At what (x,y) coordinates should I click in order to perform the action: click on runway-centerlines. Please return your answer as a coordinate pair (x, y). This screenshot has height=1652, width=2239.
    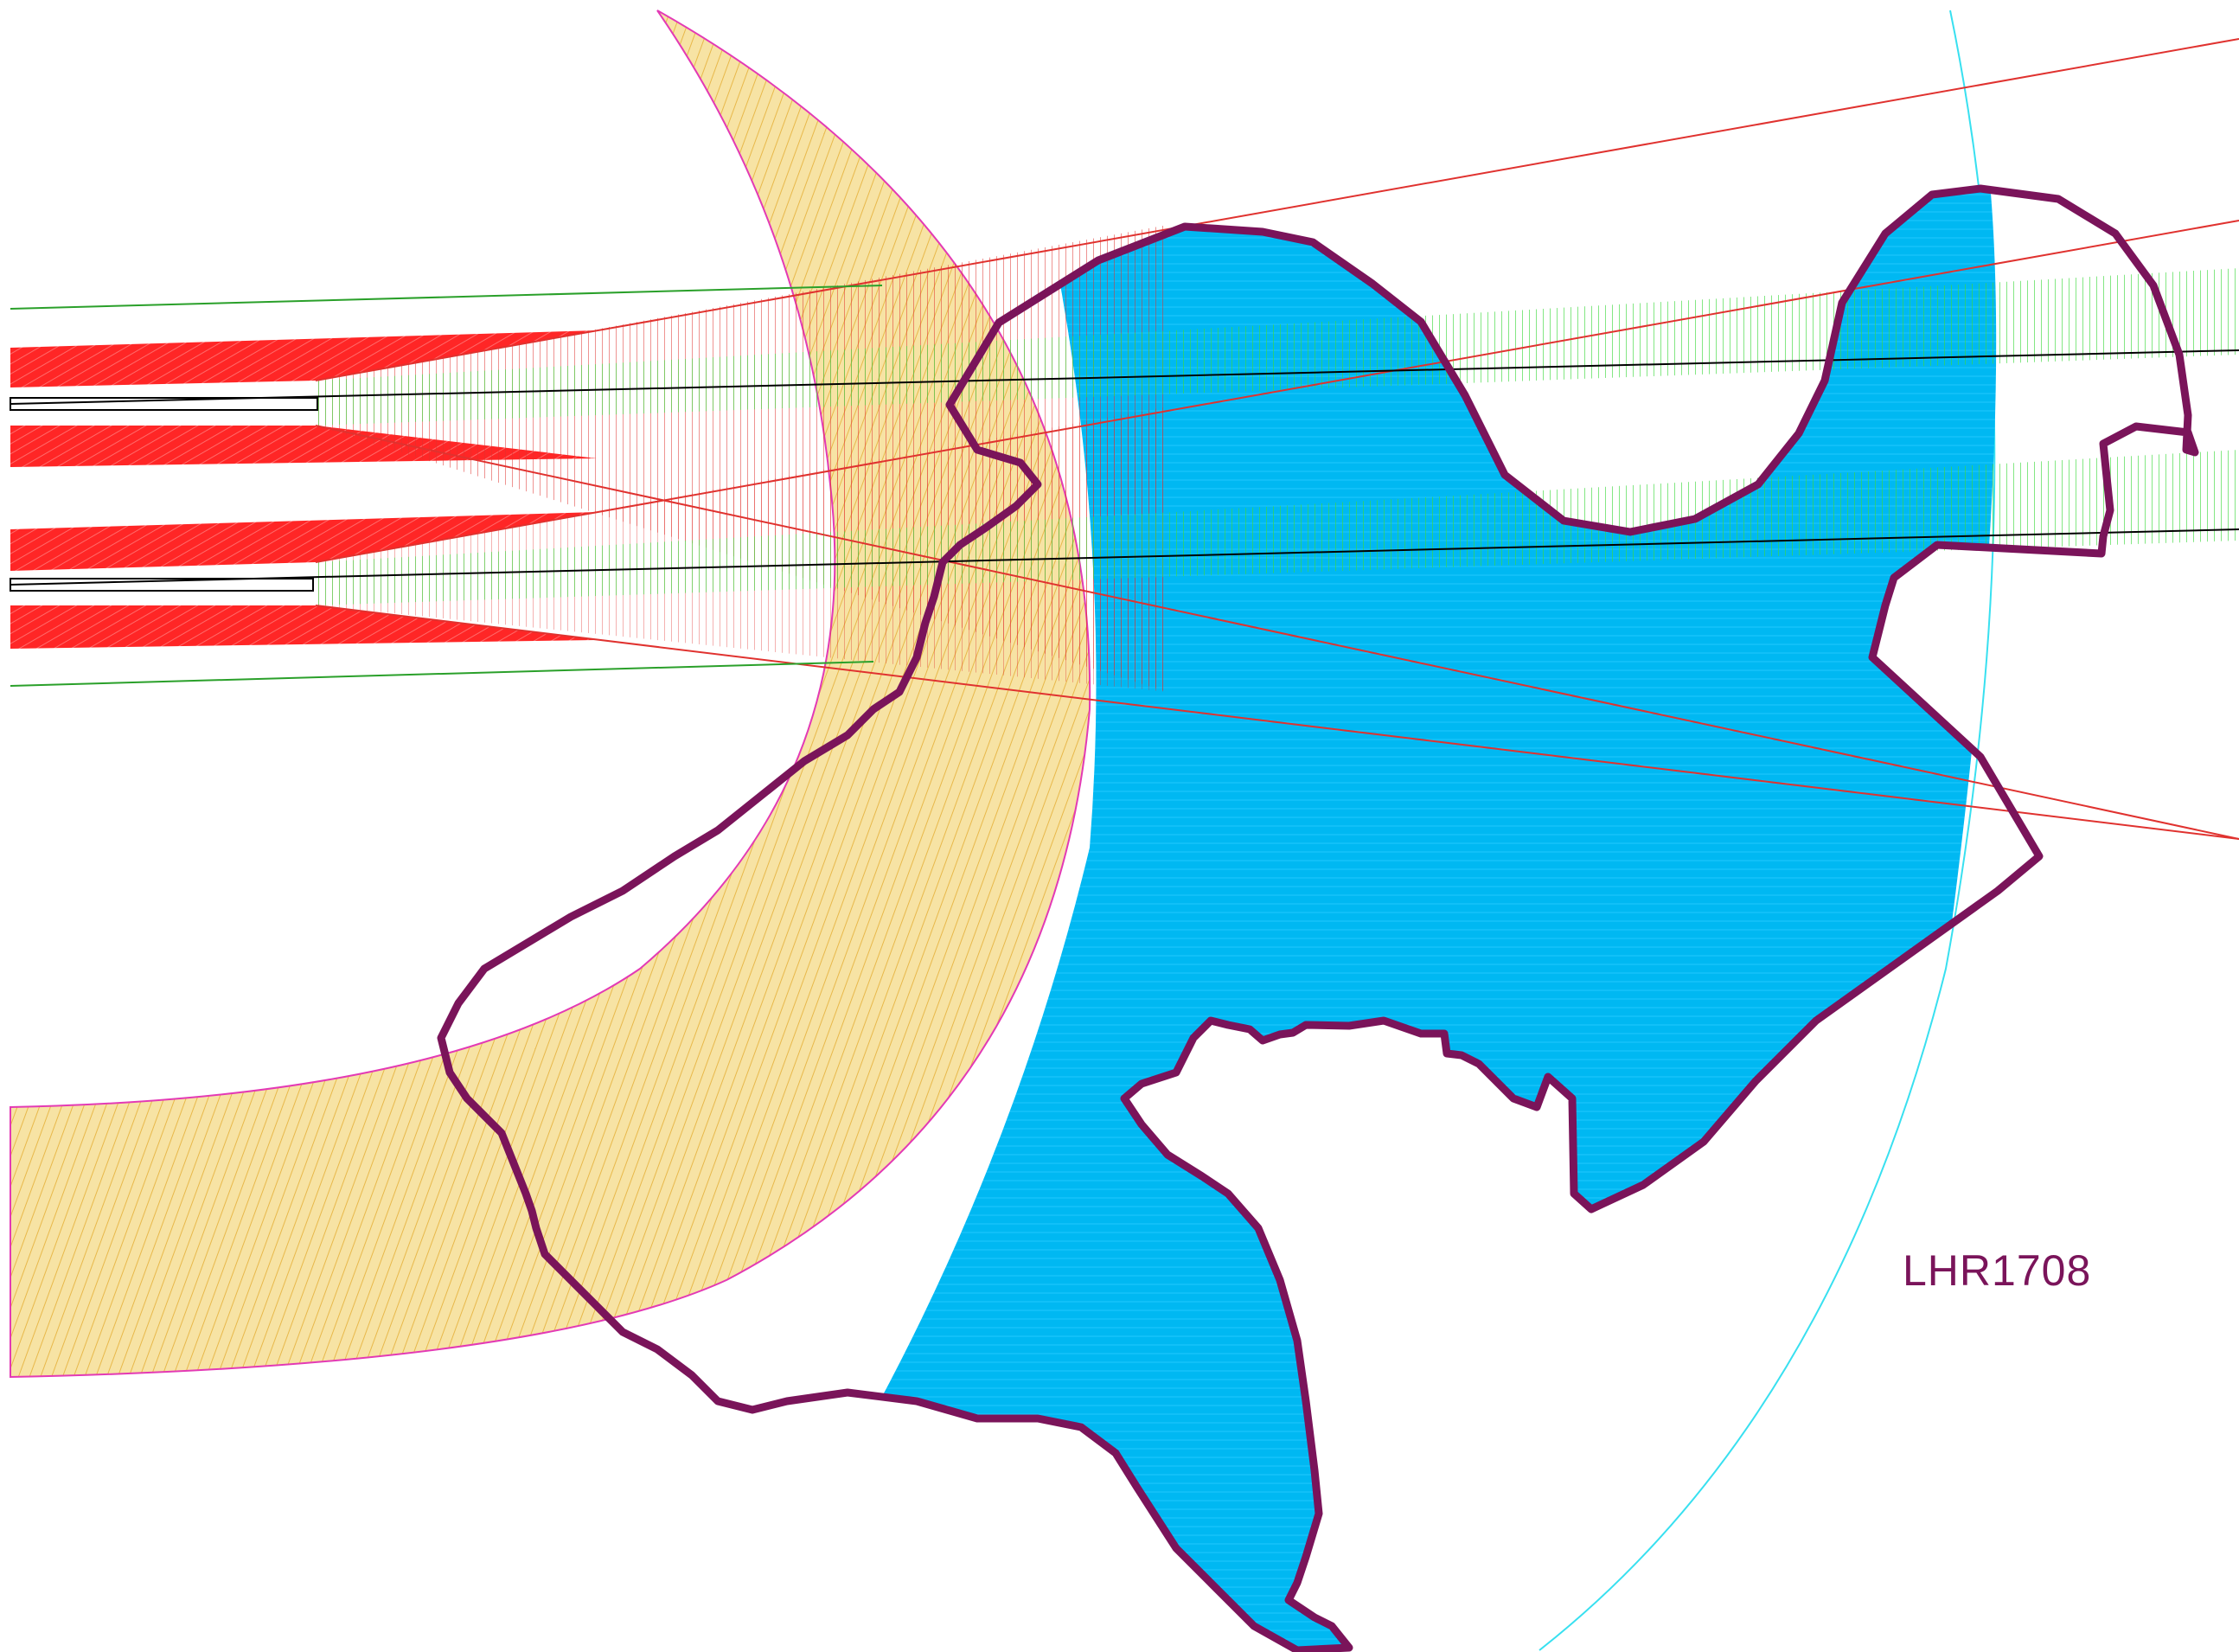
    Looking at the image, I should click on (1124, 467).